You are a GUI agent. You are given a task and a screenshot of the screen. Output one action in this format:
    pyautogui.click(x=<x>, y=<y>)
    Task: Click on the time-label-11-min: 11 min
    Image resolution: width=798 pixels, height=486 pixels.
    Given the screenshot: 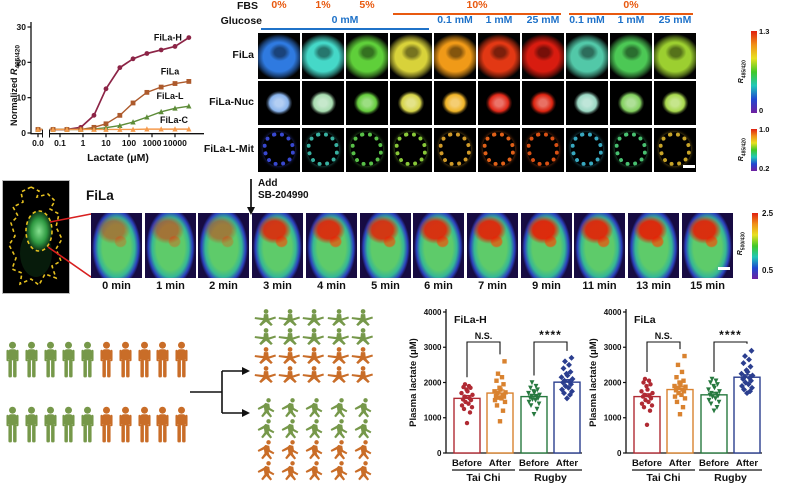 What is the action you would take?
    pyautogui.click(x=599, y=286)
    